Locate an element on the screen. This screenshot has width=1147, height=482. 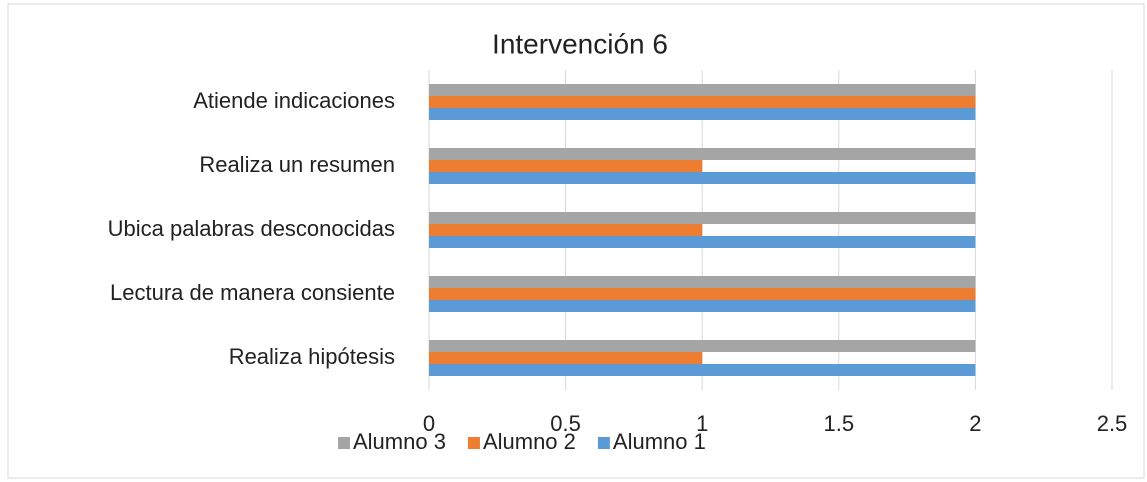
y-tick-label: Lectura de manera consiente is located at coordinates (252, 292).